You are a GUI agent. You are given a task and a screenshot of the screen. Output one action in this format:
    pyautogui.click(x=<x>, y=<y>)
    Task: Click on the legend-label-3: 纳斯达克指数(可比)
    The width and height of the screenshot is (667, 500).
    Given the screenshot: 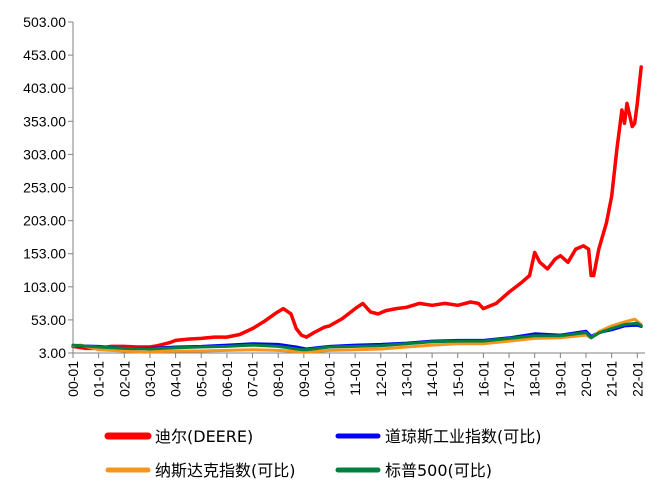 What is the action you would take?
    pyautogui.click(x=225, y=470)
    